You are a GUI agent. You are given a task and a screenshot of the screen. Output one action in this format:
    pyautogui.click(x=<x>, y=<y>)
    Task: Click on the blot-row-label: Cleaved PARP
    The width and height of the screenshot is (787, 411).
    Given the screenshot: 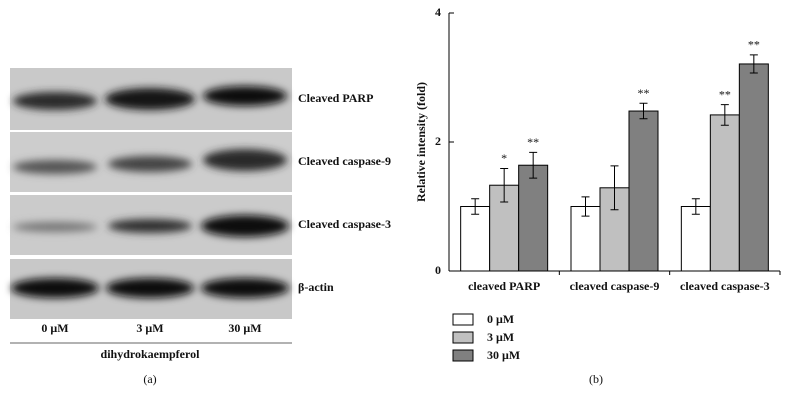 What is the action you would take?
    pyautogui.click(x=335, y=98)
    